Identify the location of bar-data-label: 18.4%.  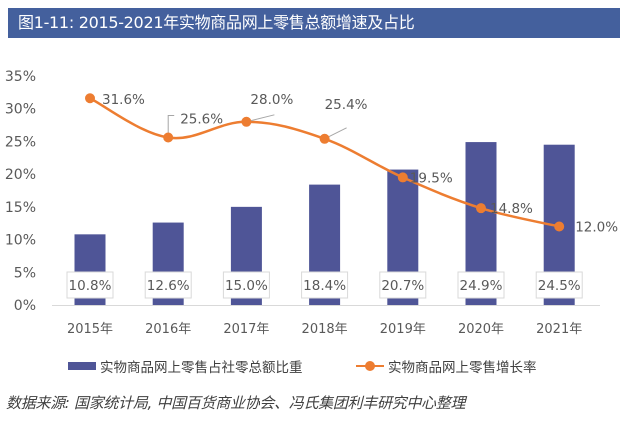
(324, 286).